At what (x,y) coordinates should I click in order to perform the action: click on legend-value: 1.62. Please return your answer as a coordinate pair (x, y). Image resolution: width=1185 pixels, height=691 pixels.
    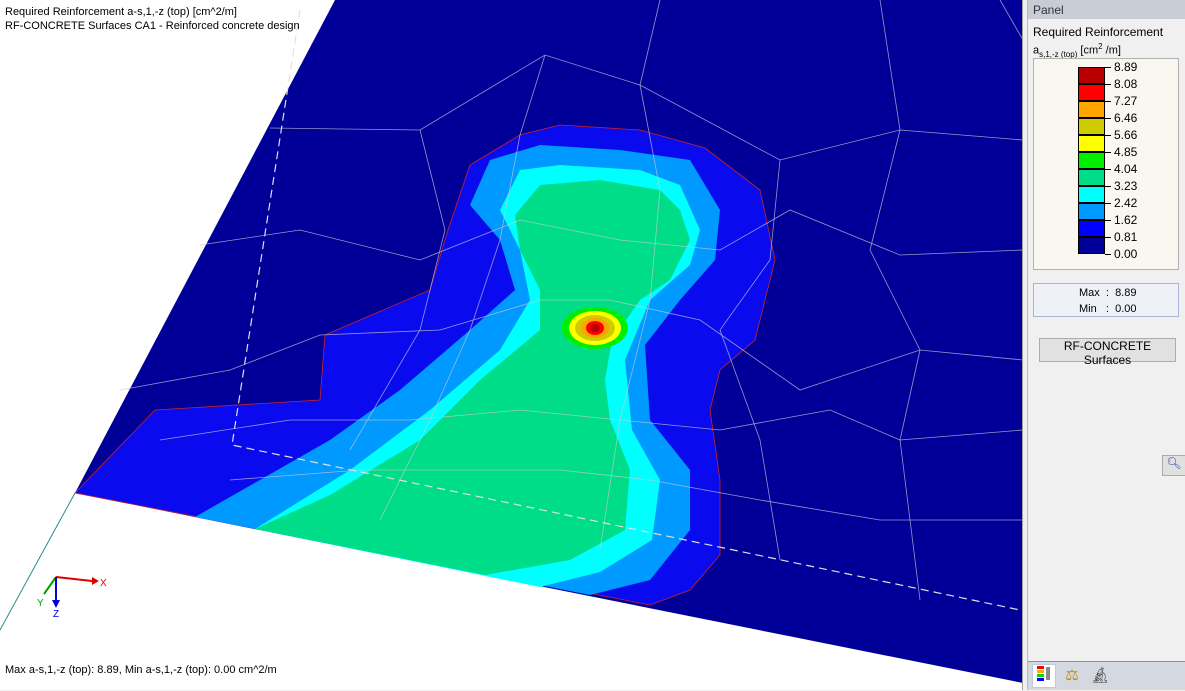
    Looking at the image, I should click on (1126, 220).